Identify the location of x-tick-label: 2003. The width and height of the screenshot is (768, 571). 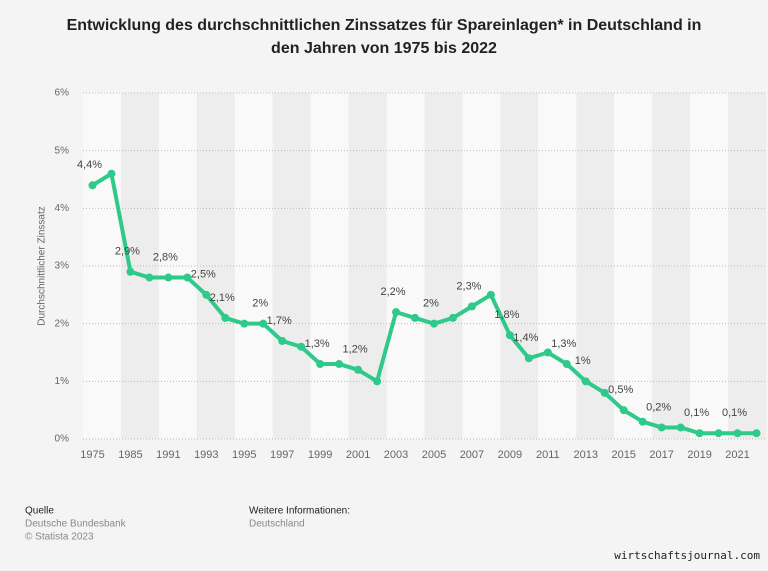
(396, 455).